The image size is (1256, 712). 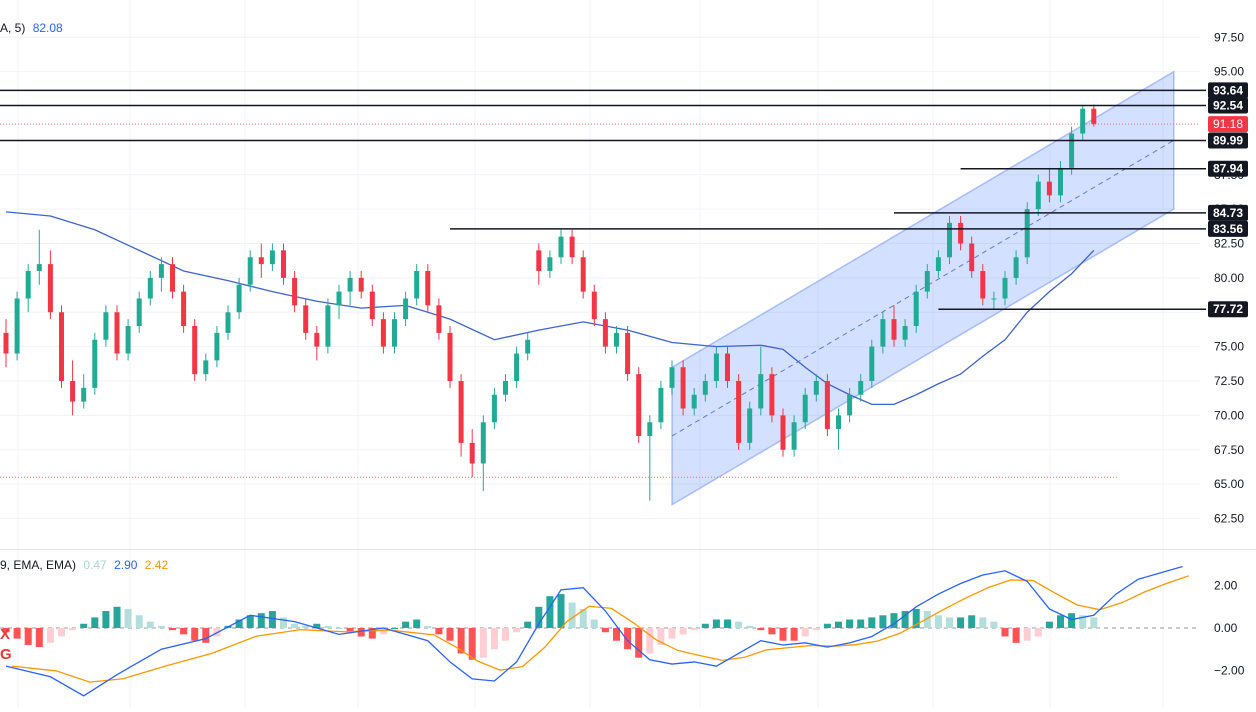 What do you see at coordinates (1229, 415) in the screenshot?
I see `price-tick-label: 70.00` at bounding box center [1229, 415].